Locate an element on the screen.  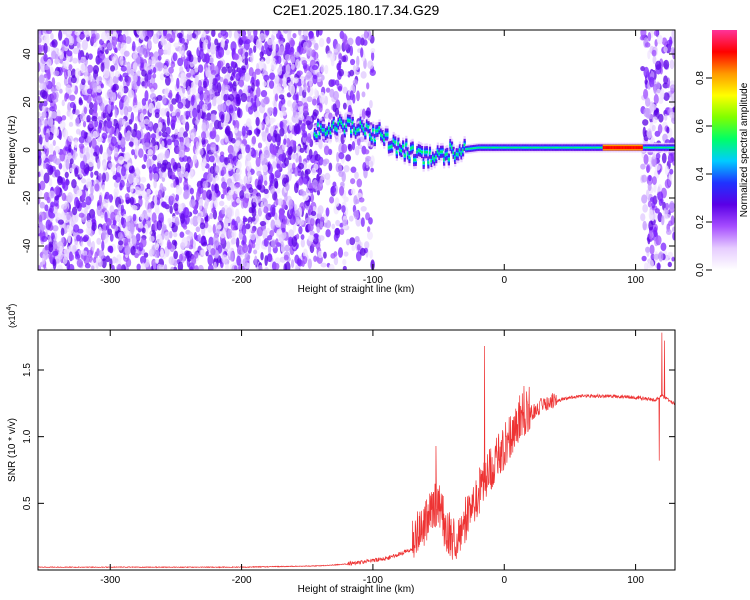
y-tick-label: 0 is located at coordinates (27, 150).